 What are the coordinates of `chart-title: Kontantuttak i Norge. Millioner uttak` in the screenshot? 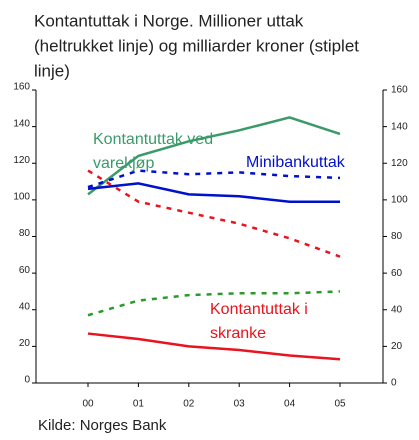 It's located at (169, 20).